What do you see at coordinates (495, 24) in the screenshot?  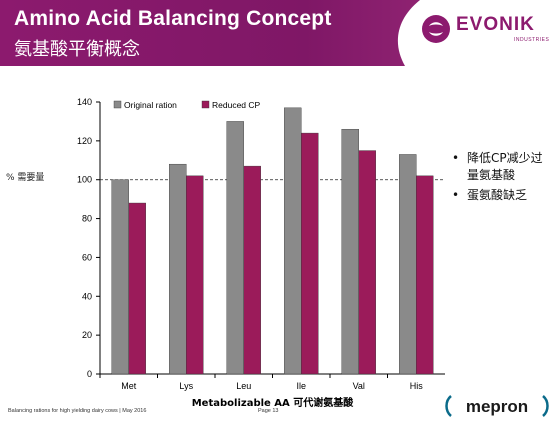 I see `evonik-logo-text: EVONIK` at bounding box center [495, 24].